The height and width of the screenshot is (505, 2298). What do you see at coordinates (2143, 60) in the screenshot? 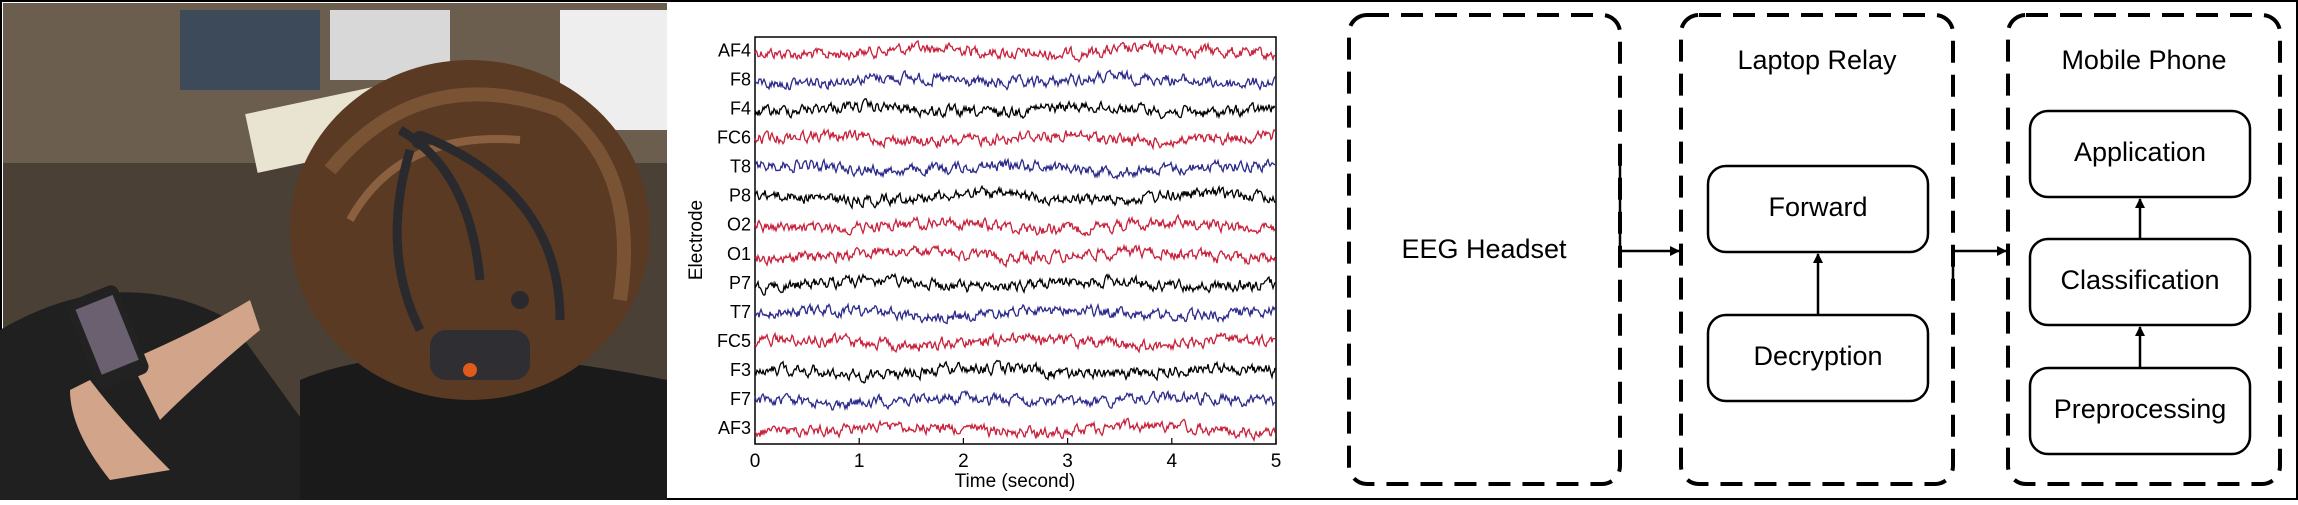
I see `phone-title: Mobile Phone` at bounding box center [2143, 60].